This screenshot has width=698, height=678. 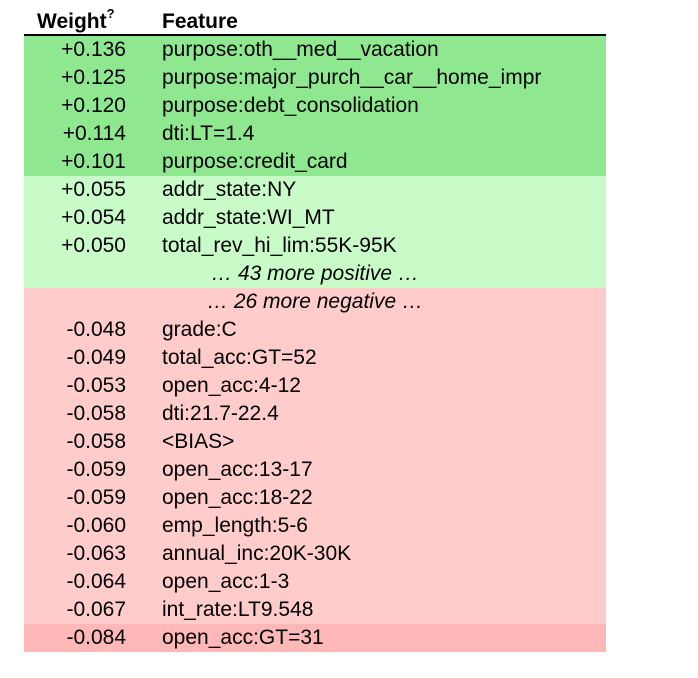 I want to click on weight-cell: -0.063, so click(x=96, y=553).